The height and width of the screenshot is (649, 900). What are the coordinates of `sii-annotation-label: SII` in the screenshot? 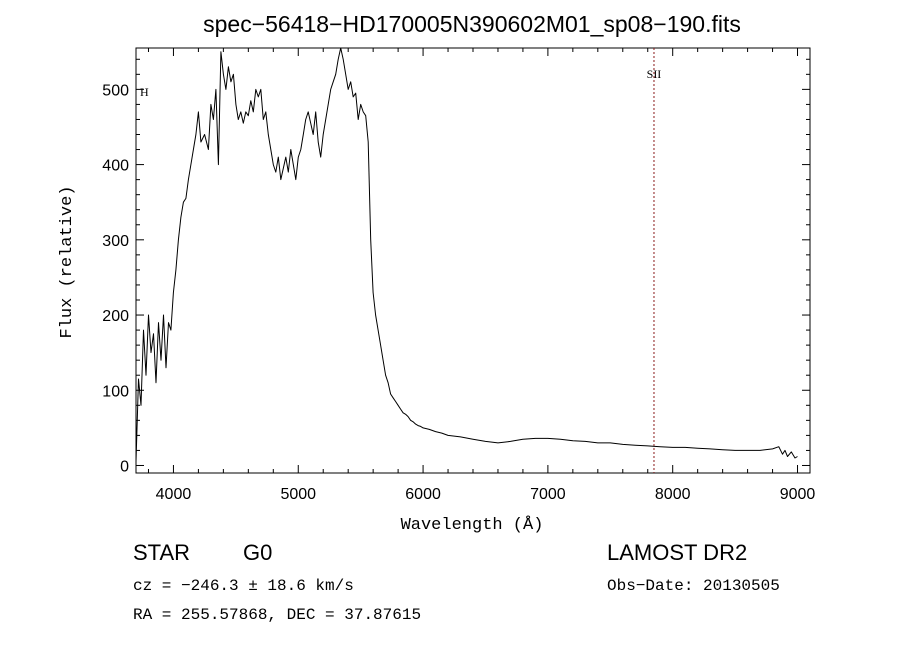 It's located at (654, 74).